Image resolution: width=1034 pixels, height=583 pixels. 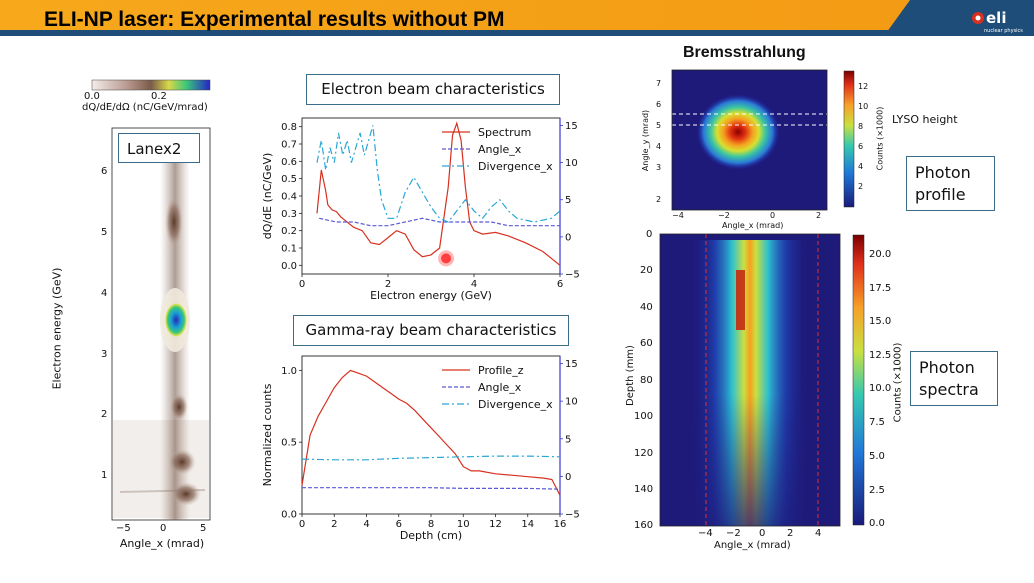 What do you see at coordinates (431, 295) in the screenshot?
I see `x-axis-label: Electron energy (GeV)` at bounding box center [431, 295].